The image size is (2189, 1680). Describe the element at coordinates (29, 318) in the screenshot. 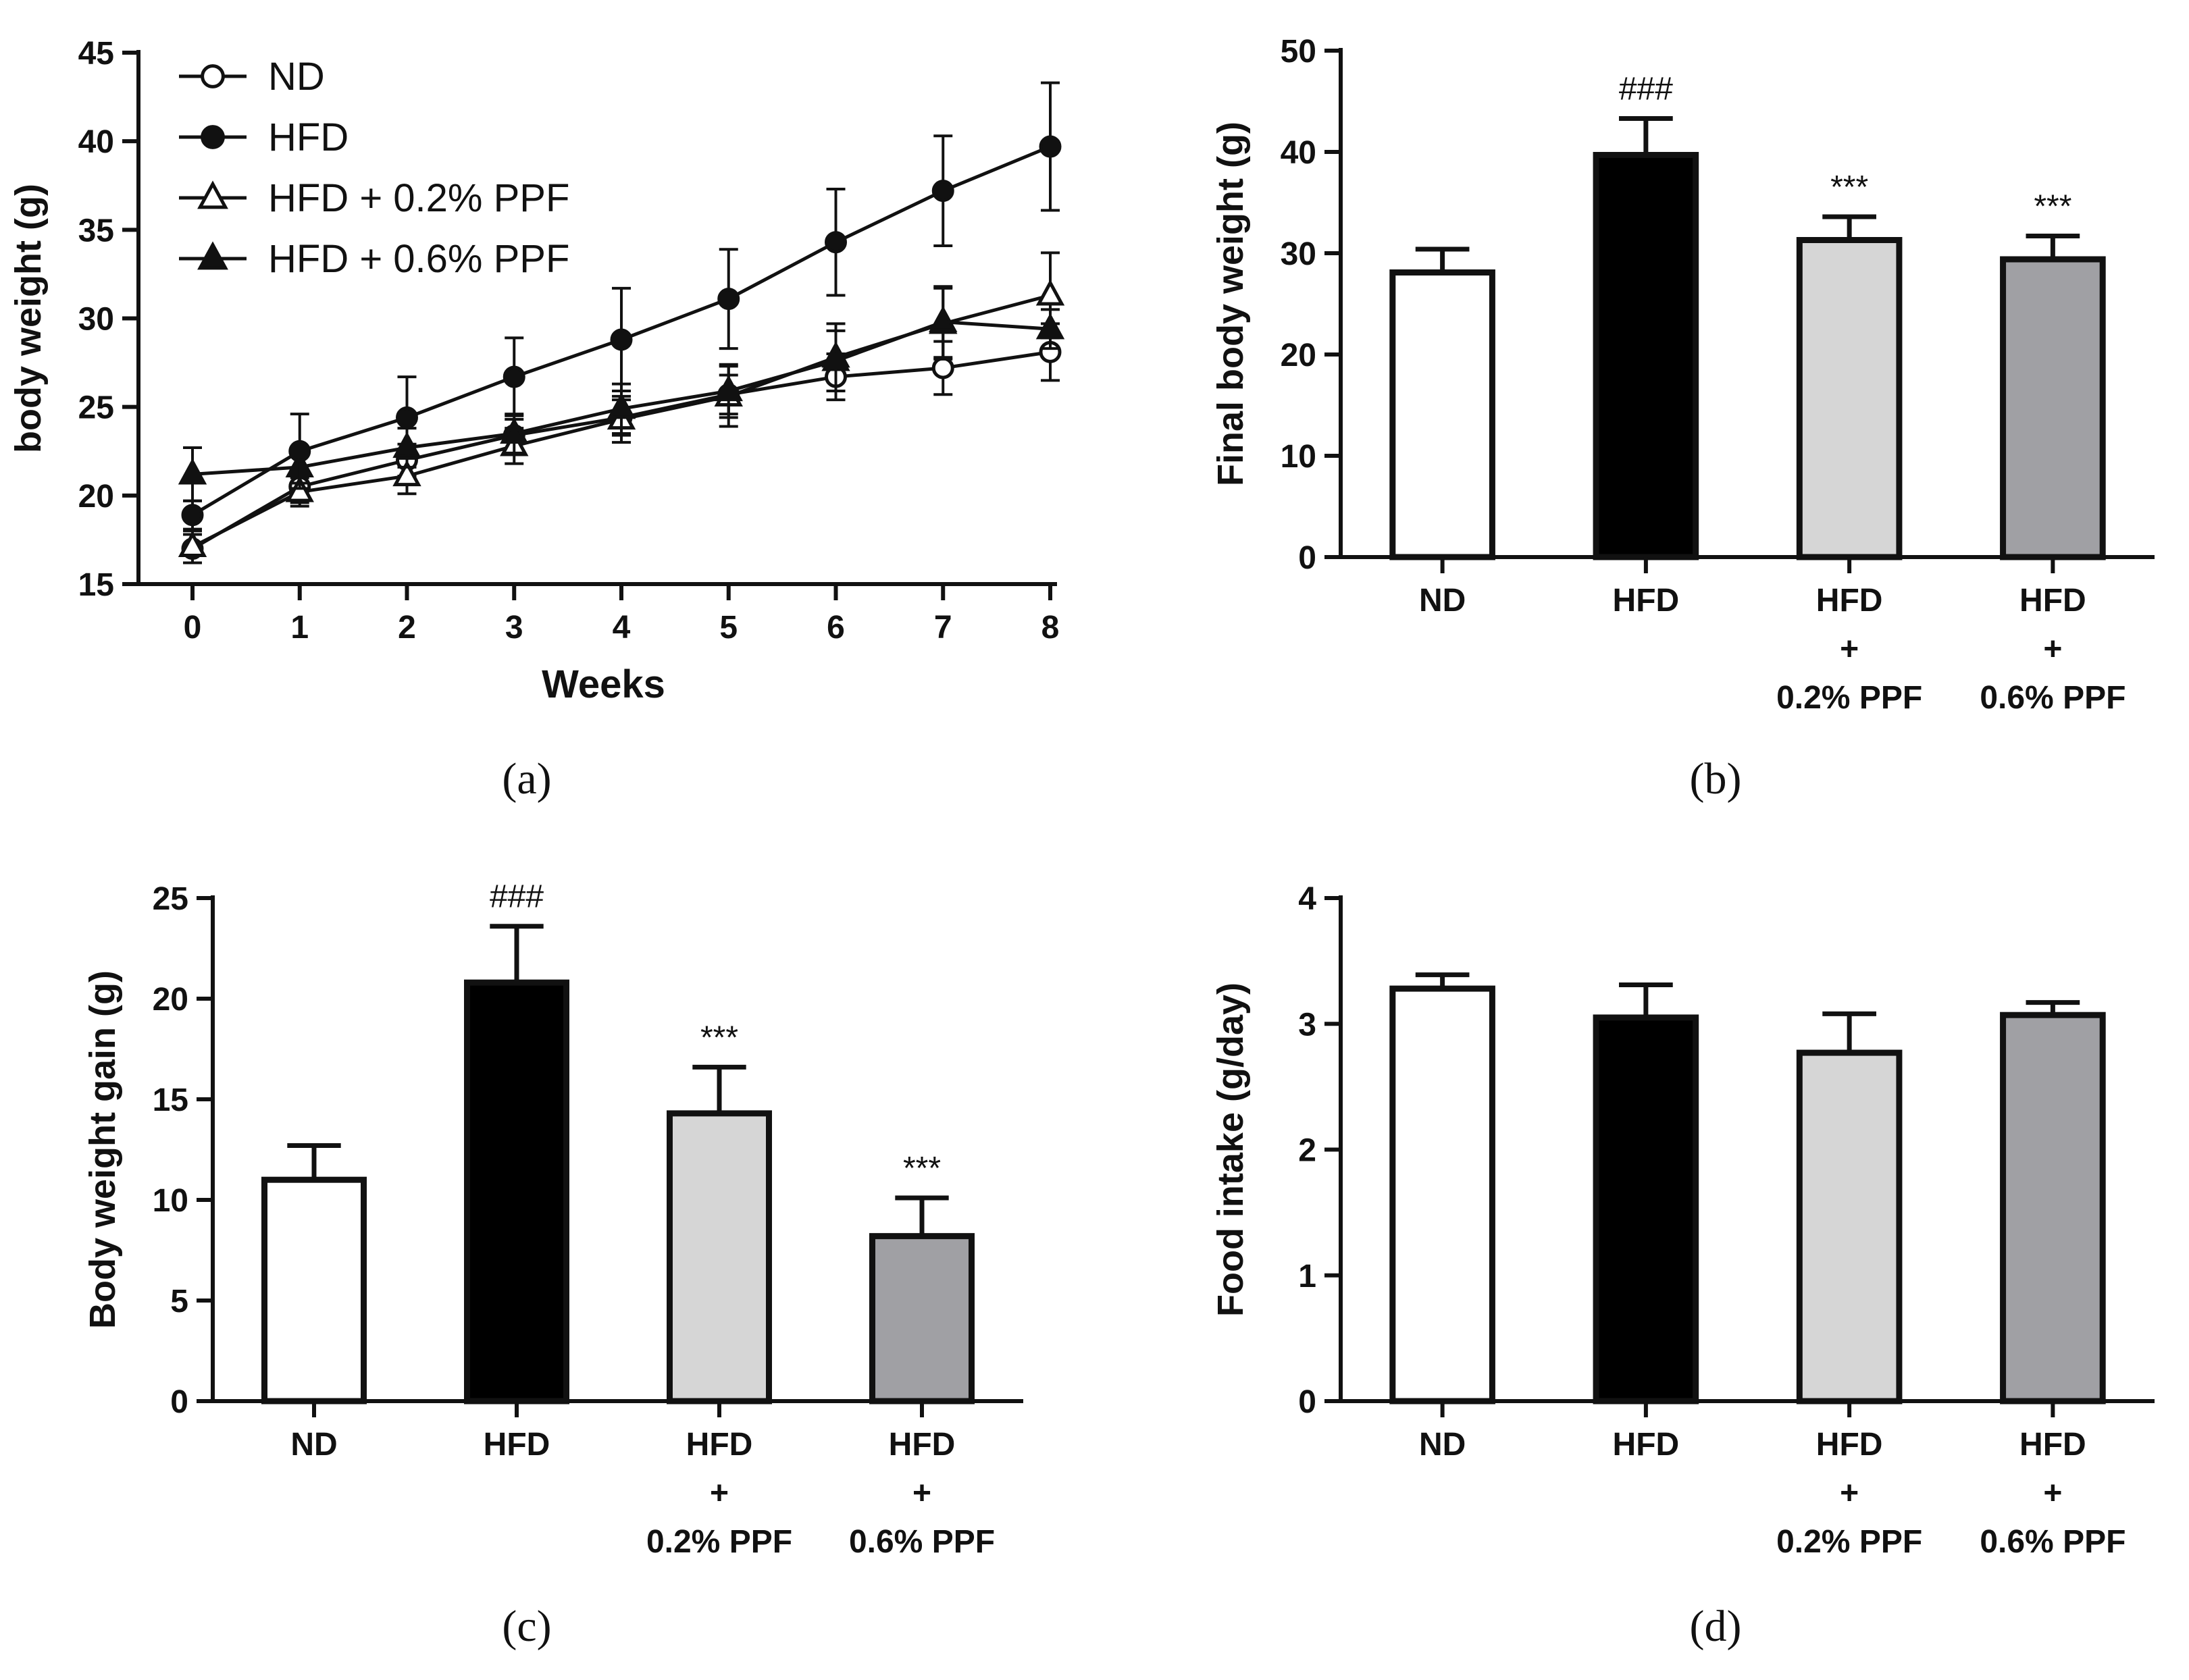

I see `y-axis-title: body weight (g)` at that location.